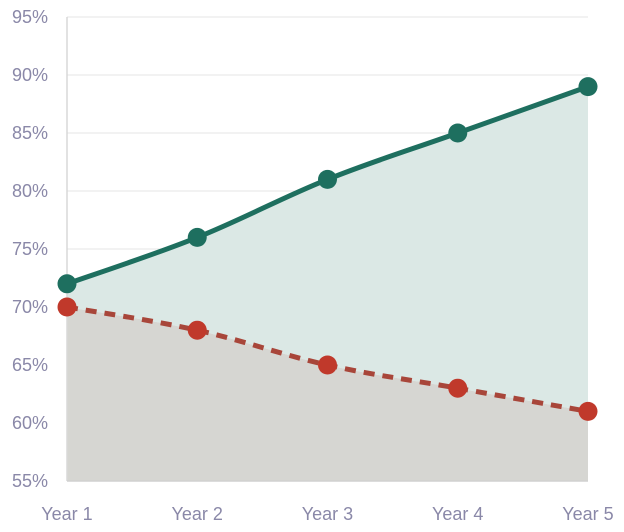  I want to click on y-tick-label: 75%, so click(30, 249).